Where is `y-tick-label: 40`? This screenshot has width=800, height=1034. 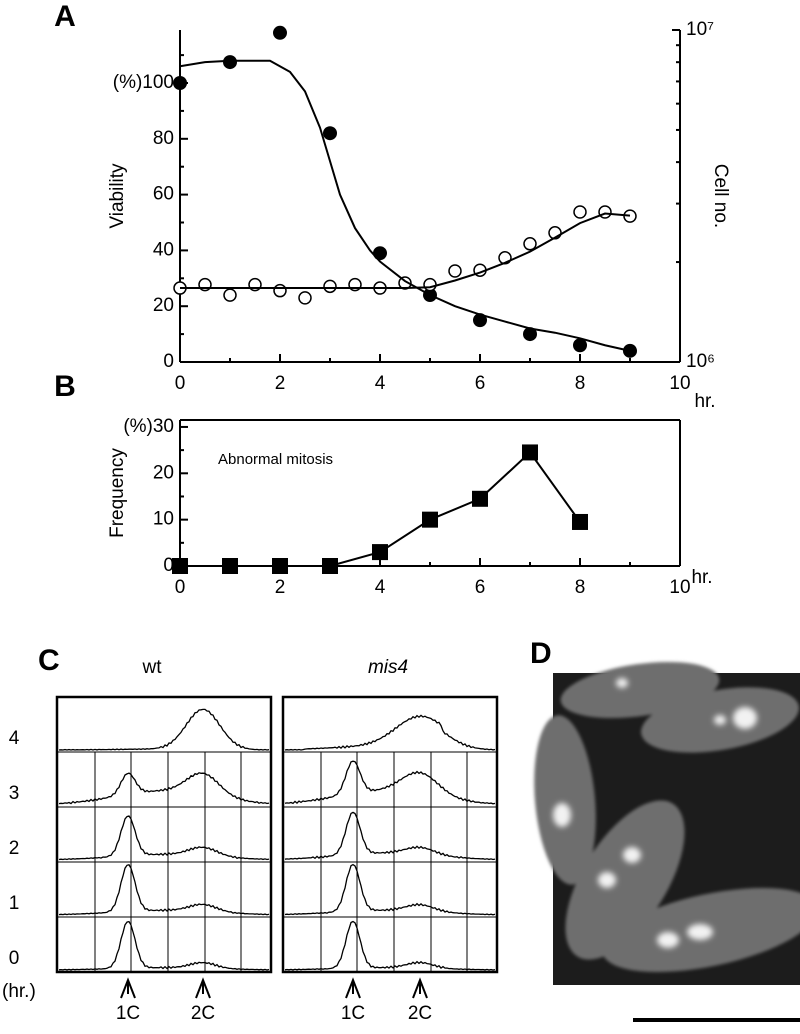 y-tick-label: 40 is located at coordinates (163, 249).